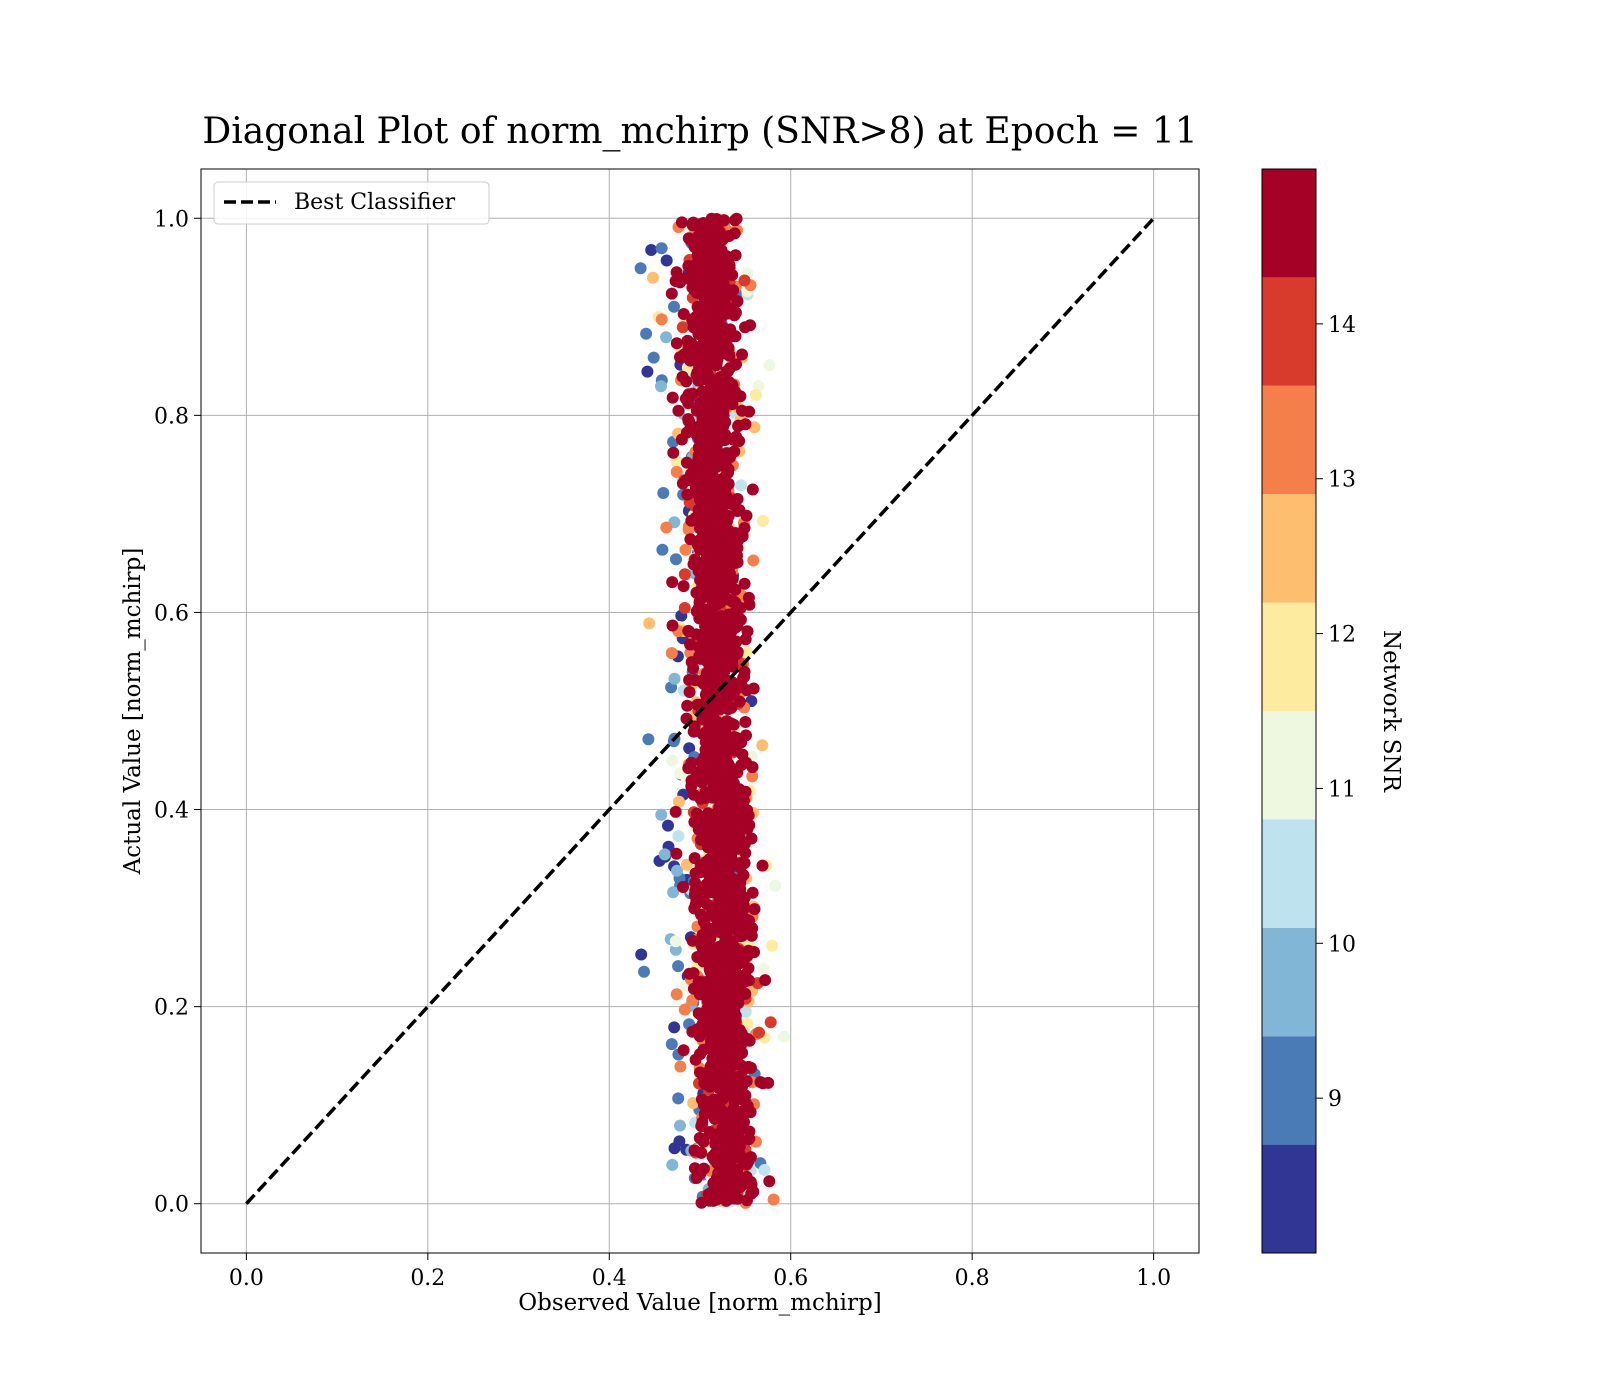 The width and height of the screenshot is (1600, 1400). I want to click on x-tick-label-5: 1.0, so click(1153, 1278).